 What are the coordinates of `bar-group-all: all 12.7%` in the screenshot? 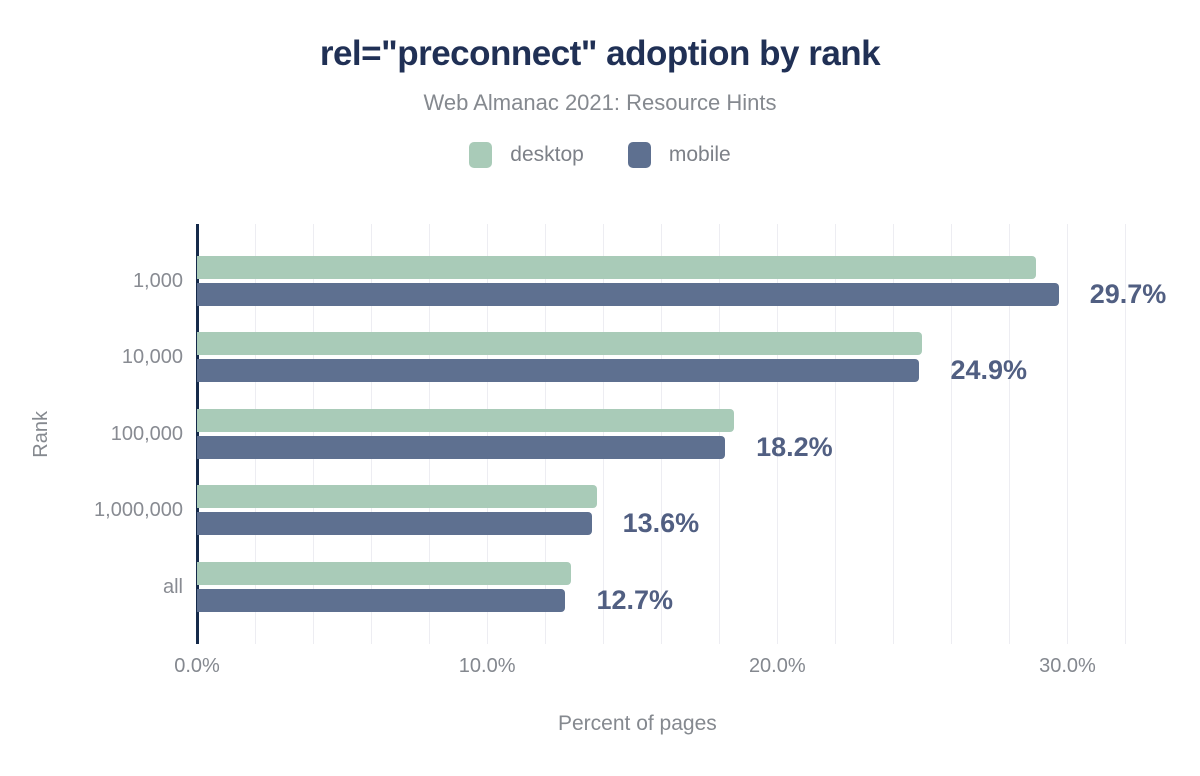 It's located at (651, 588).